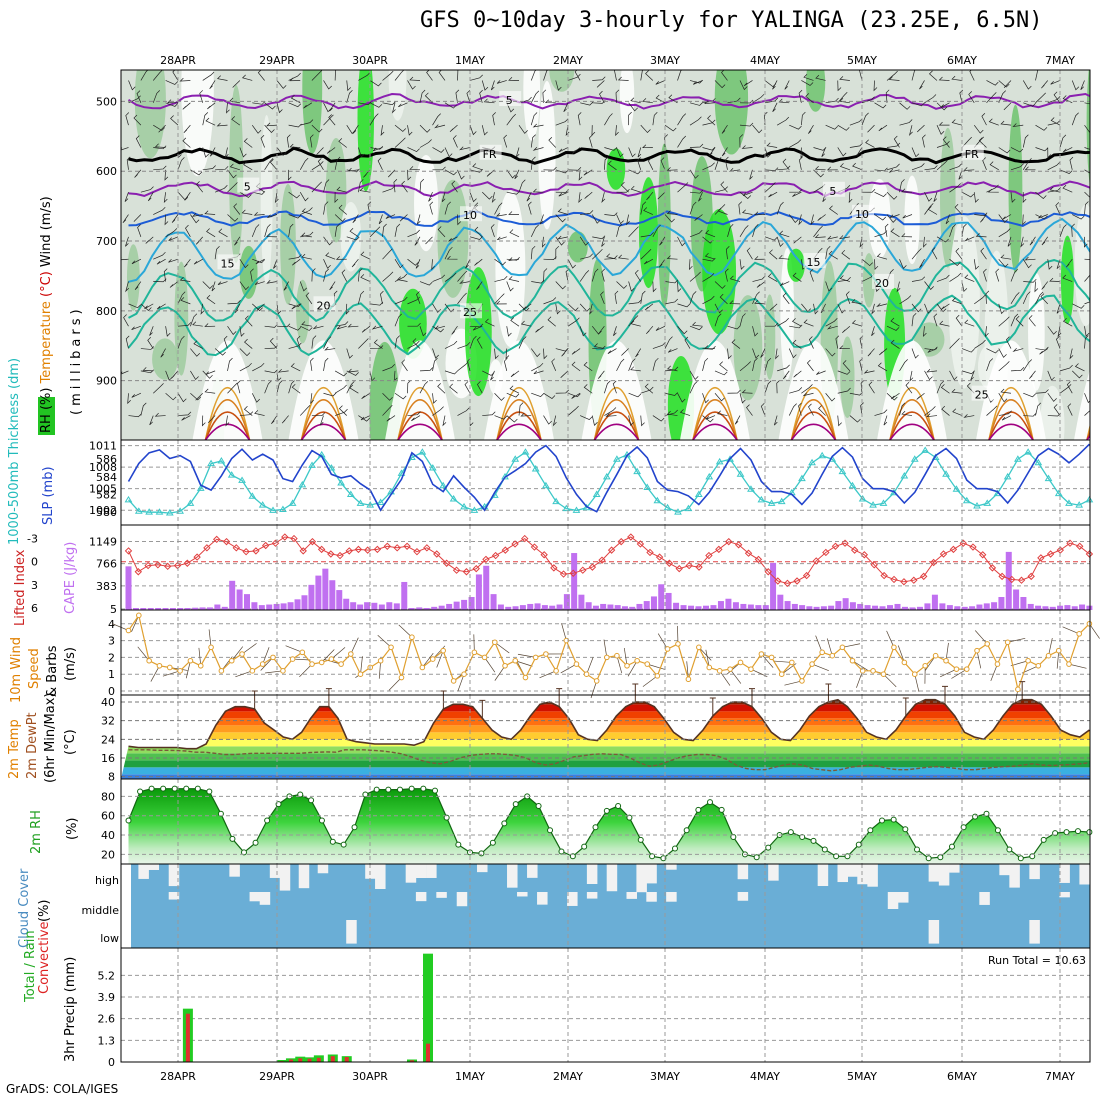  I want to click on y-tick-label: 900, so click(106, 381).